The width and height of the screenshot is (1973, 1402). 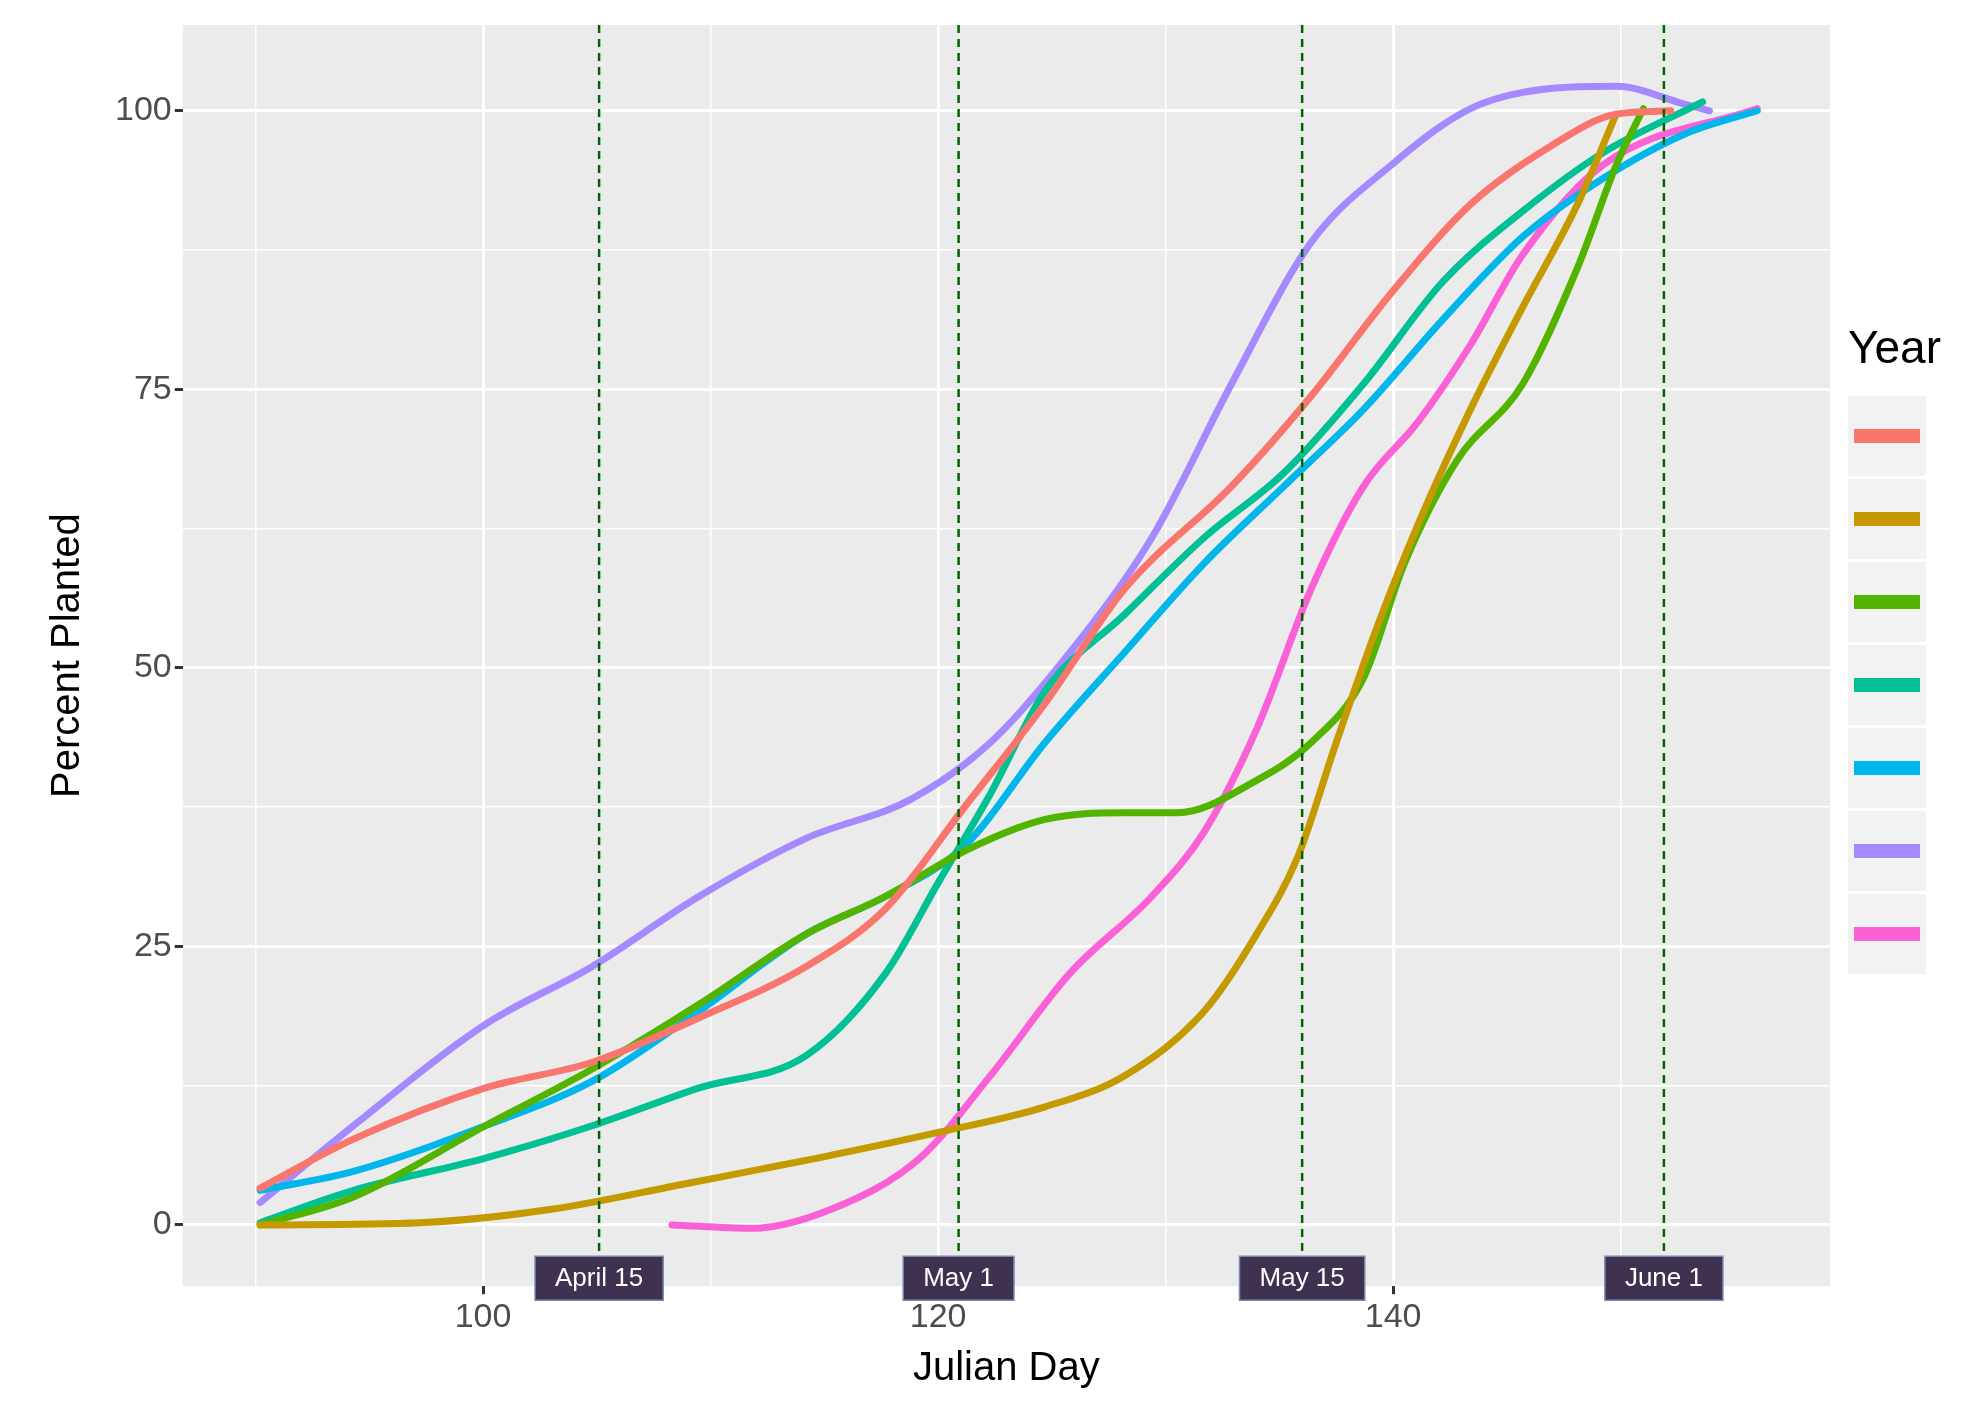 I want to click on y-tick-label: 100, so click(x=143, y=108).